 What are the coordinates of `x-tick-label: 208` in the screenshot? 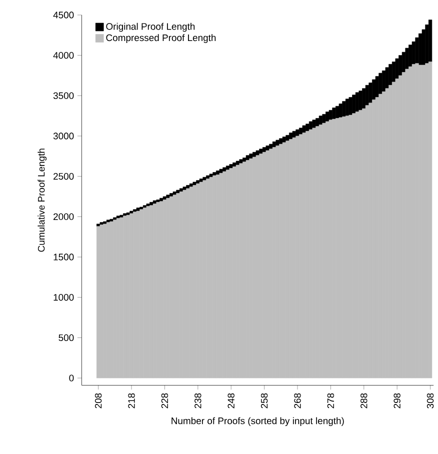 It's located at (98, 400).